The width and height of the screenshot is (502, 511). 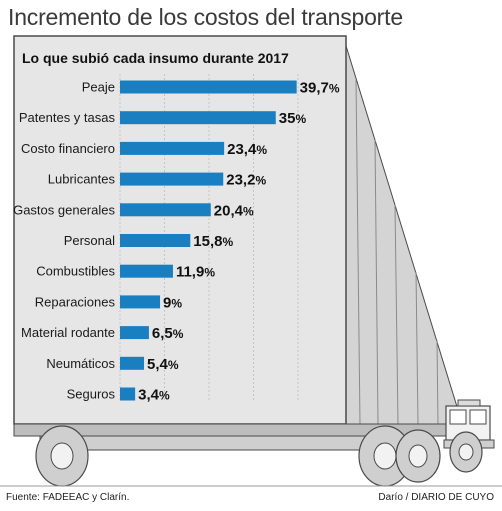 What do you see at coordinates (75, 301) in the screenshot?
I see `category-label: Reparaciones` at bounding box center [75, 301].